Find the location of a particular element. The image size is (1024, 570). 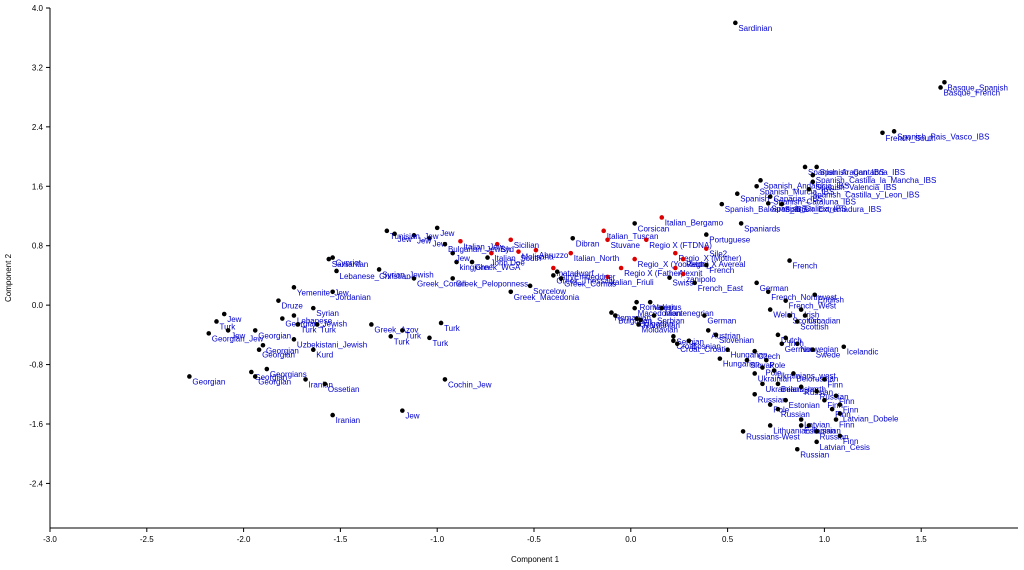

point-label: Spanish_Extremadura_IBS is located at coordinates (833, 209).